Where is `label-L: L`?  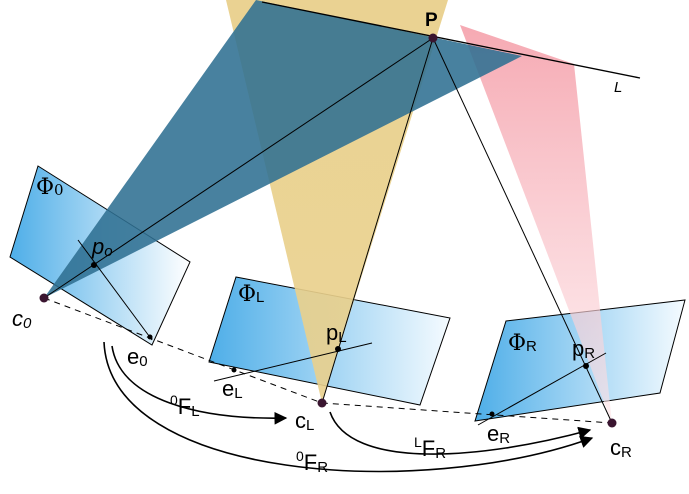 label-L: L is located at coordinates (618, 87).